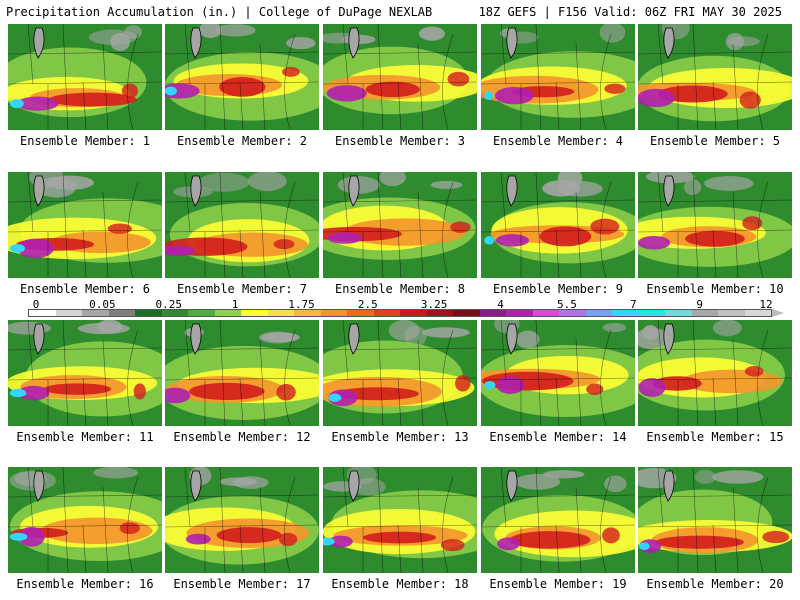  I want to click on precipitation-colorbar: 0 0.05 0.25 1 1.75 2.5 3.25 4 5.5 7 9 12, so click(400, 309).